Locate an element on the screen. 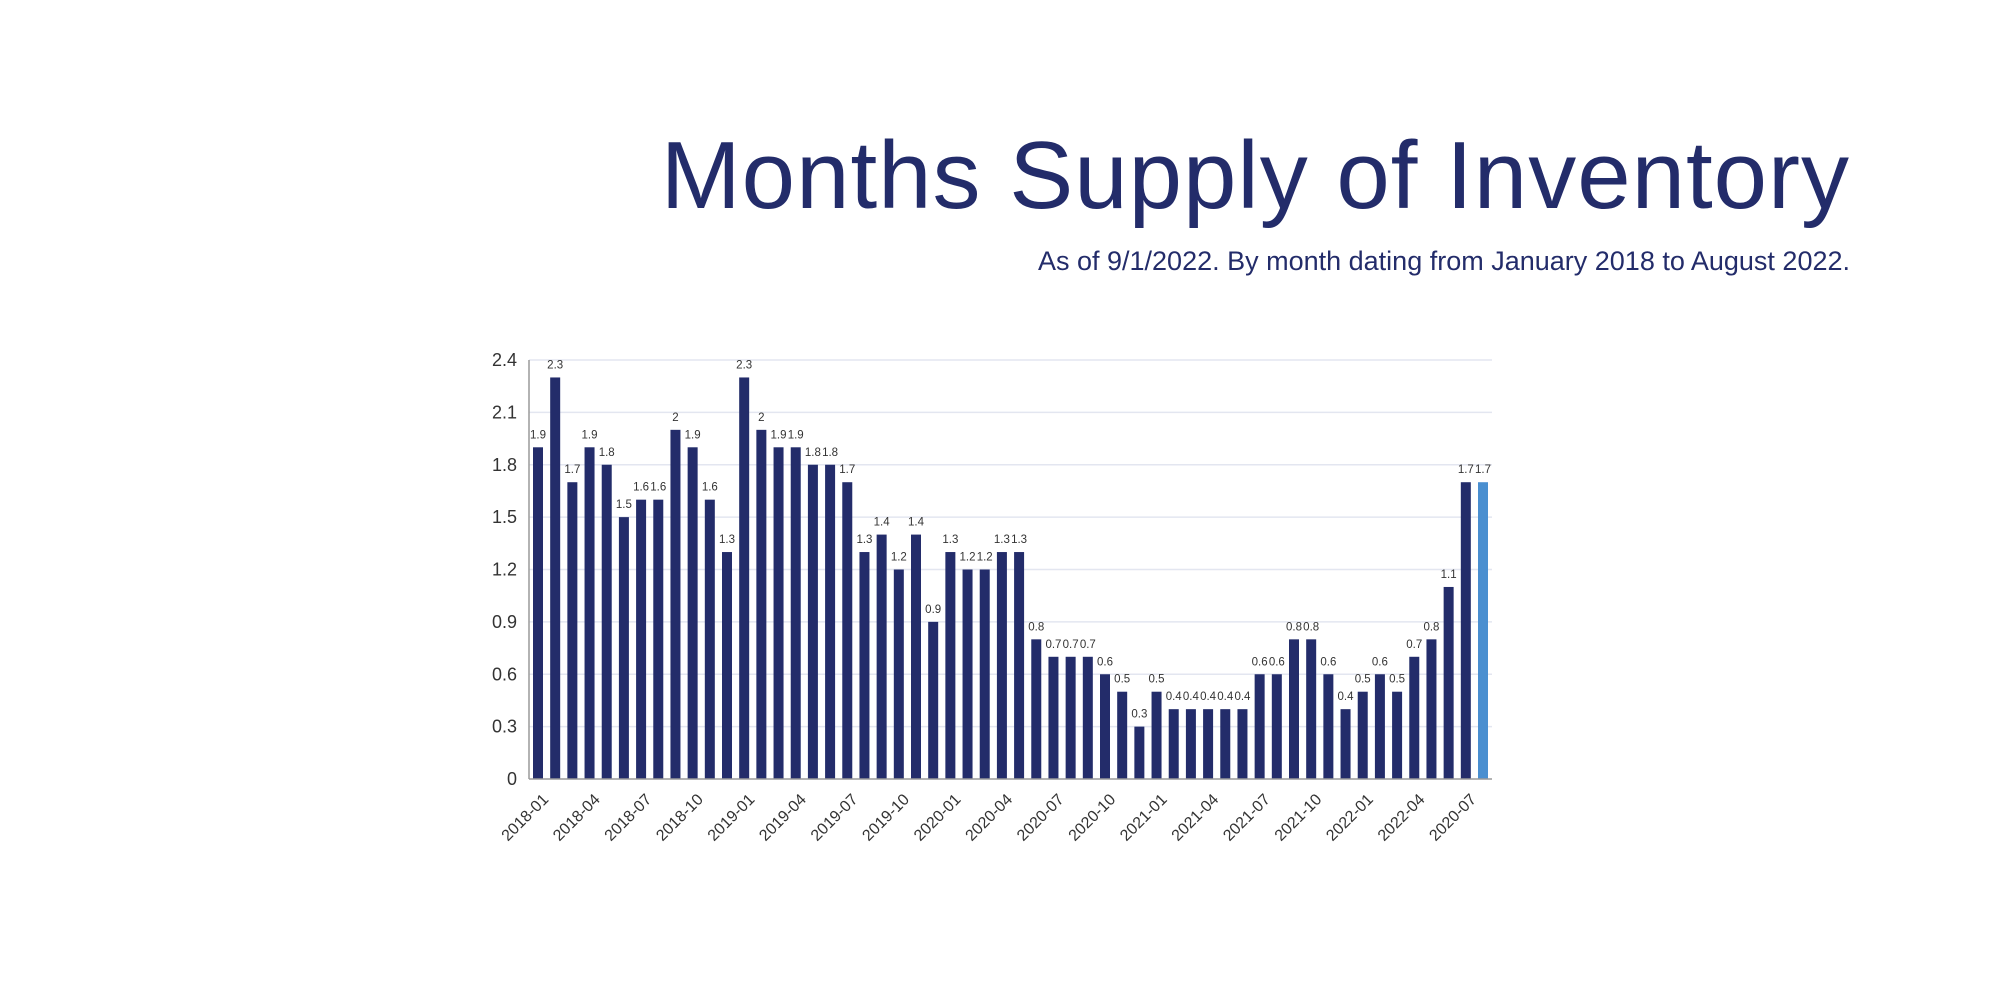  y-tick-label: 0 is located at coordinates (512, 779).